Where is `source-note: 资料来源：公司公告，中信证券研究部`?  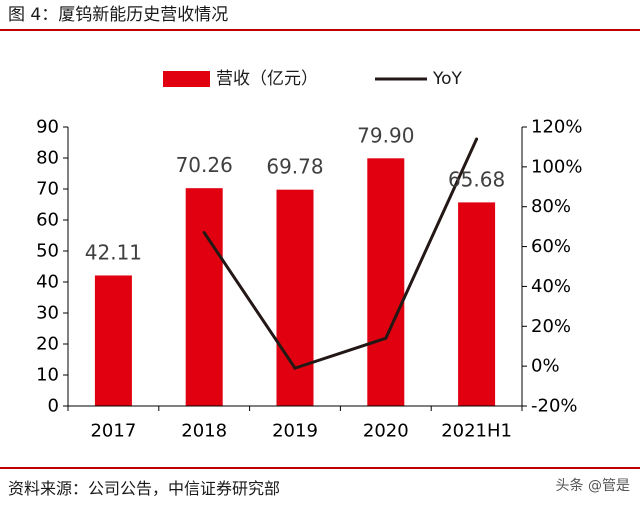
source-note: 资料来源：公司公告，中信证券研究部 is located at coordinates (144, 488).